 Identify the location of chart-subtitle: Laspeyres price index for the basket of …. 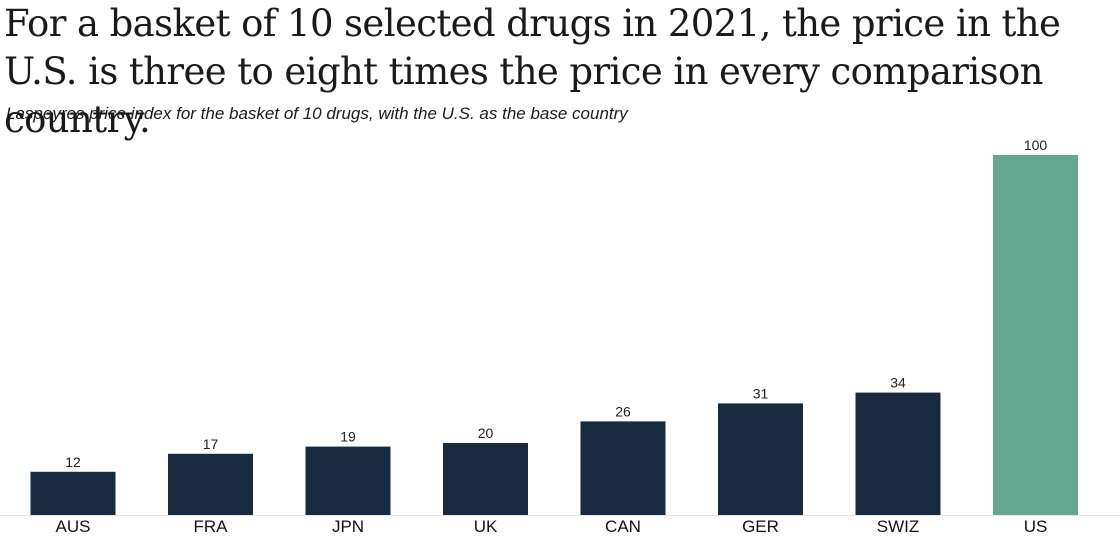
(317, 113).